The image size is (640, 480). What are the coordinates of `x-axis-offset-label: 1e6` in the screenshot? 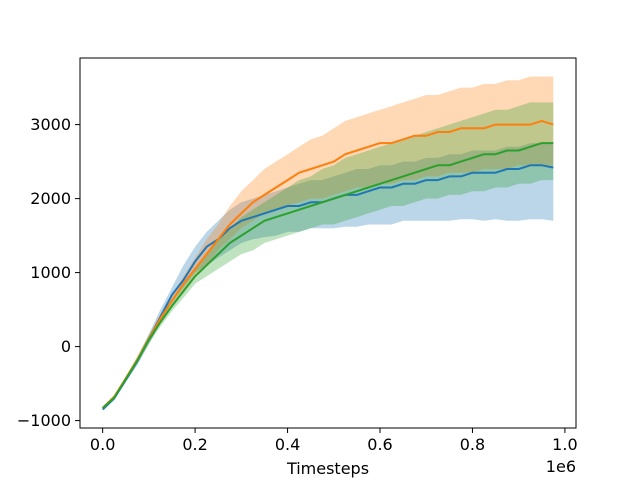 It's located at (561, 466).